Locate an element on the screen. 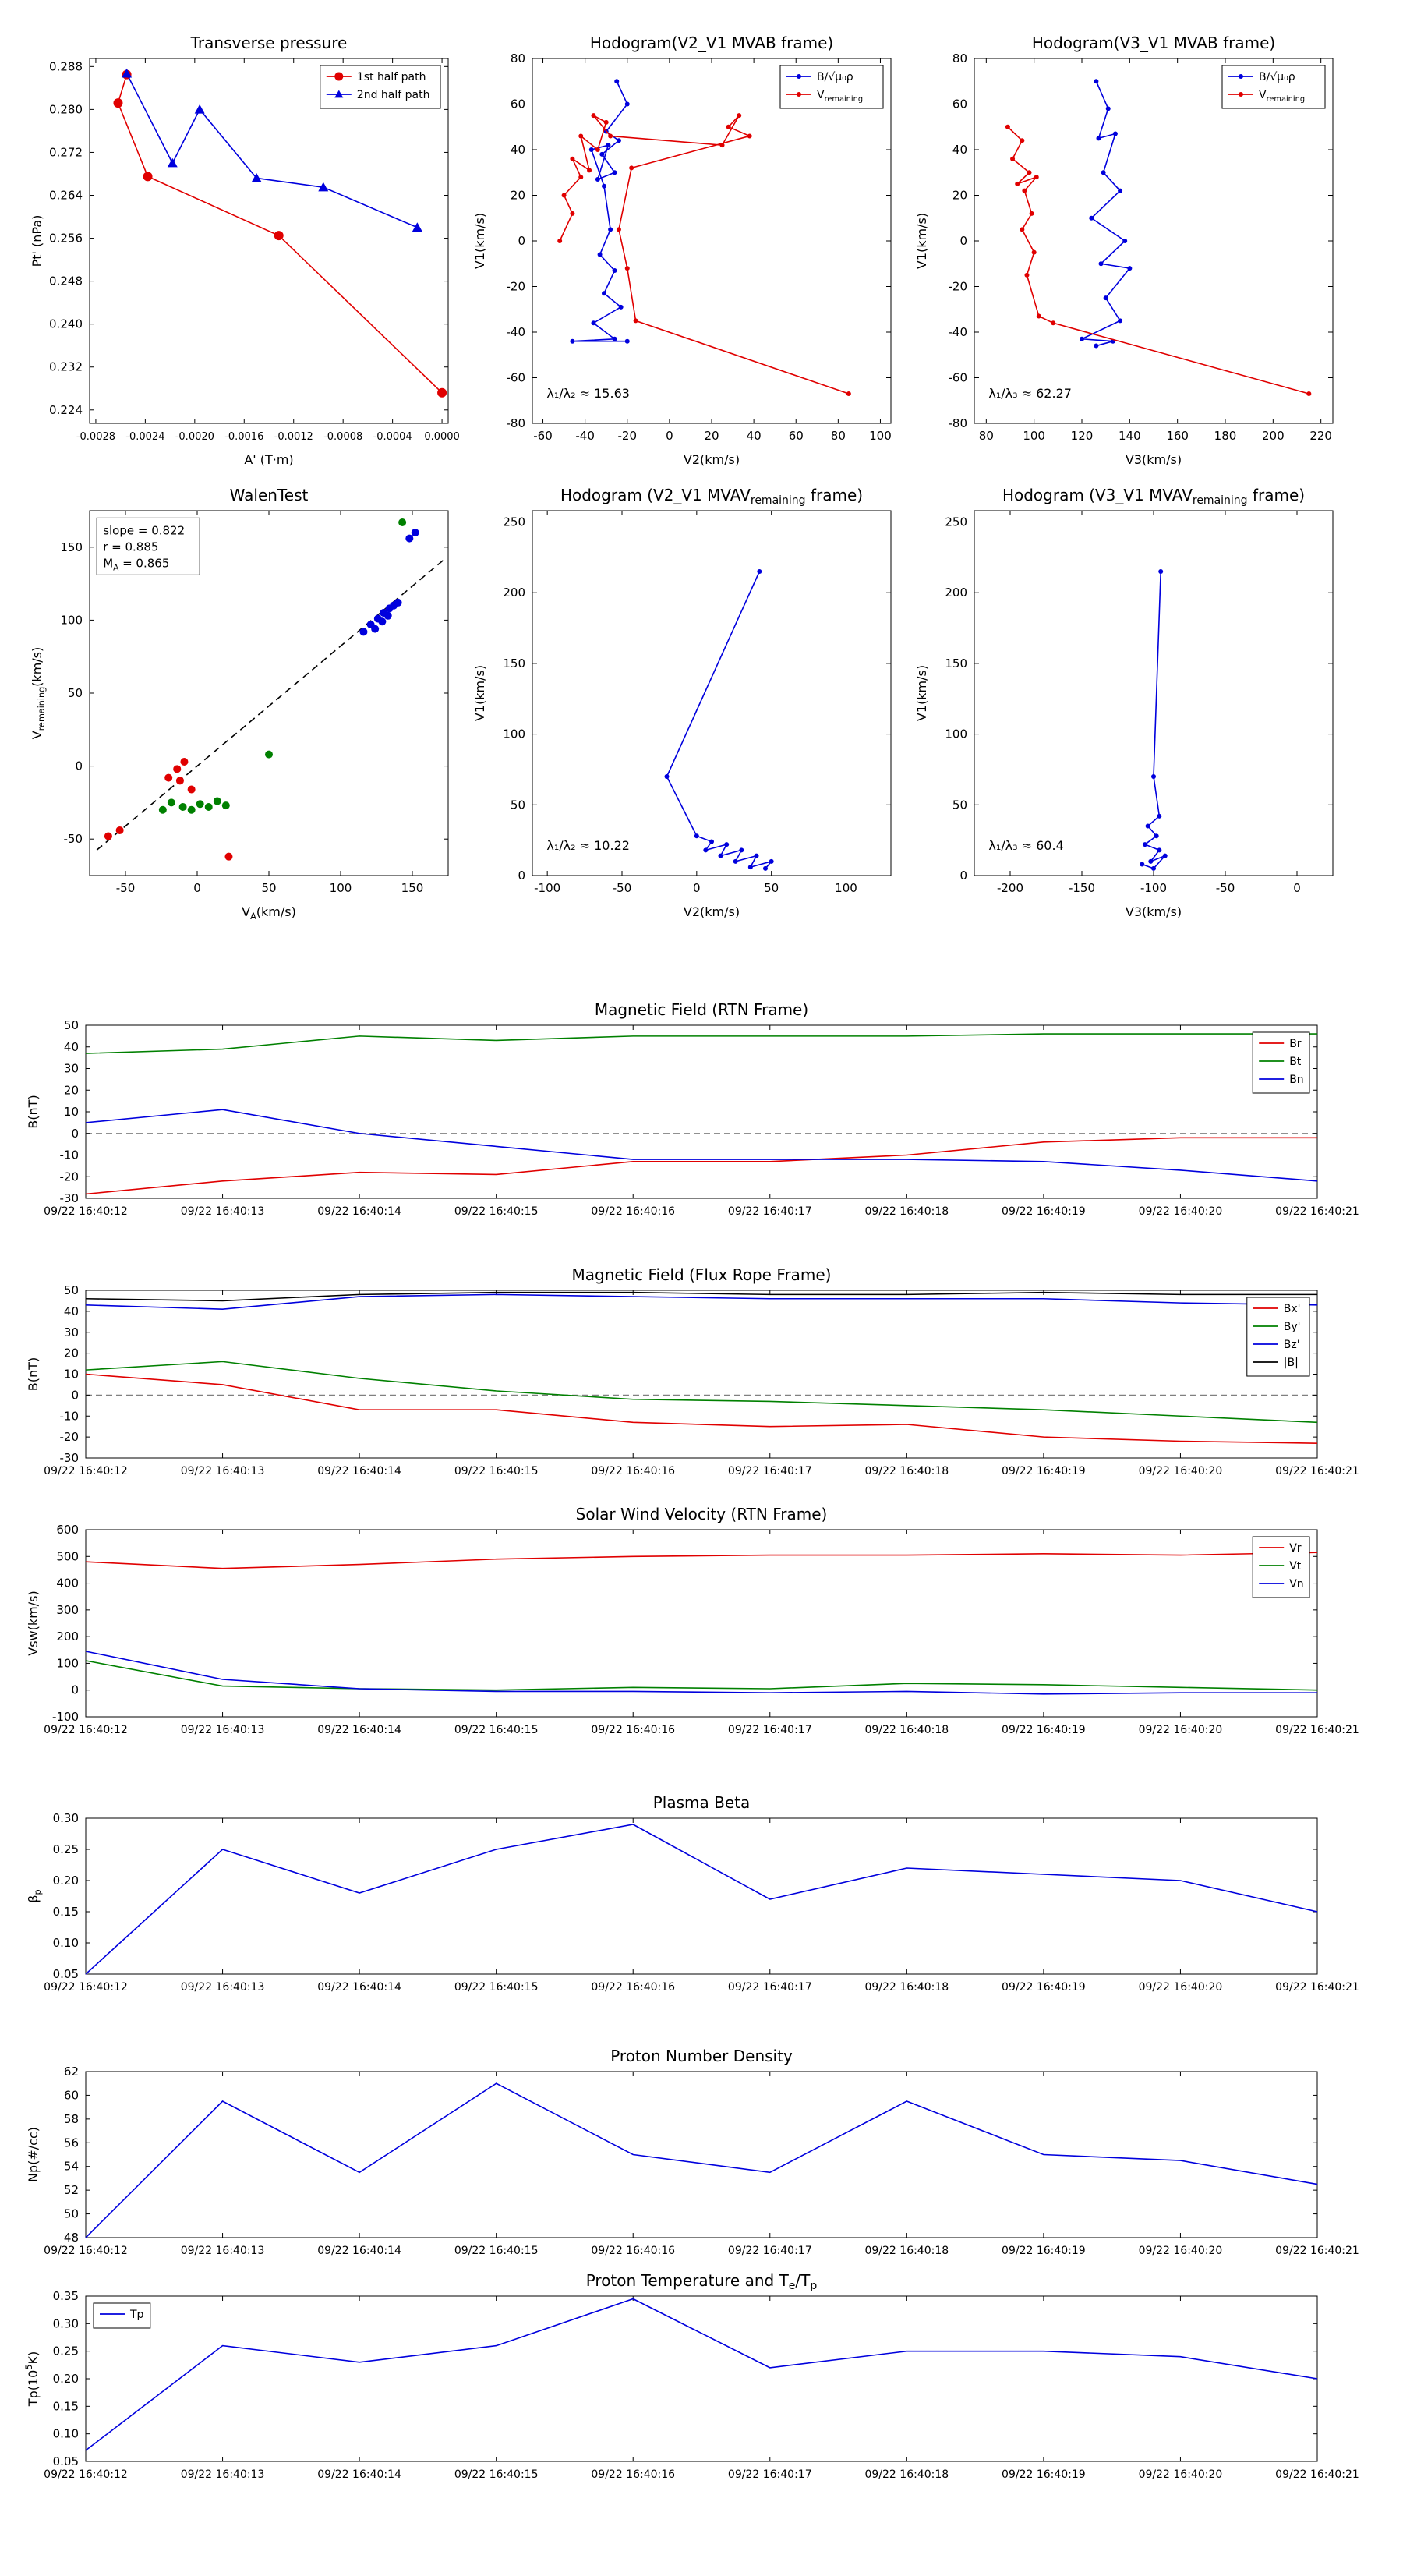 The width and height of the screenshot is (1403, 2576). y-axis-label: βp is located at coordinates (34, 1895).